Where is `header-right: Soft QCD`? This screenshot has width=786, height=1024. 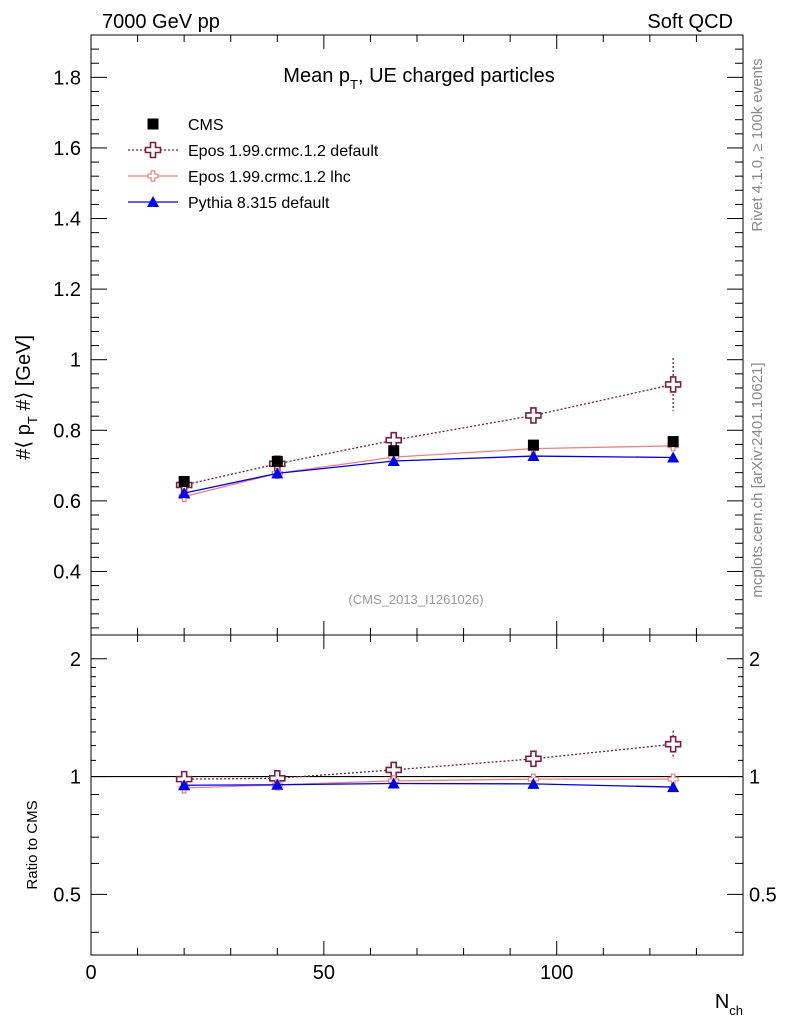
header-right: Soft QCD is located at coordinates (690, 22).